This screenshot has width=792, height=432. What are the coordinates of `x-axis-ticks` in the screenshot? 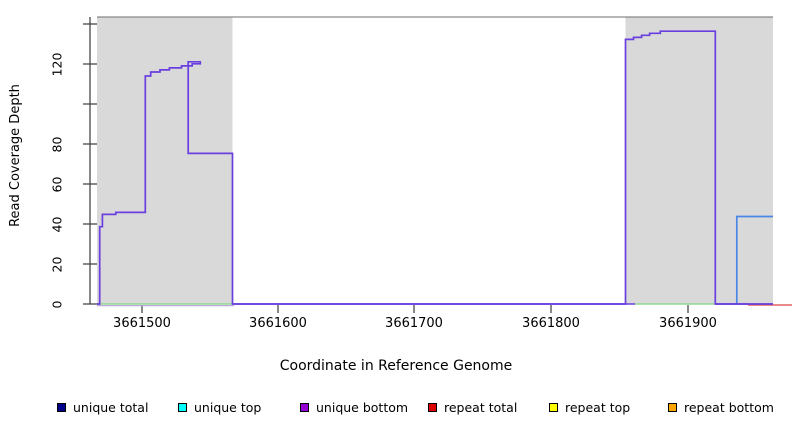 It's located at (415, 309).